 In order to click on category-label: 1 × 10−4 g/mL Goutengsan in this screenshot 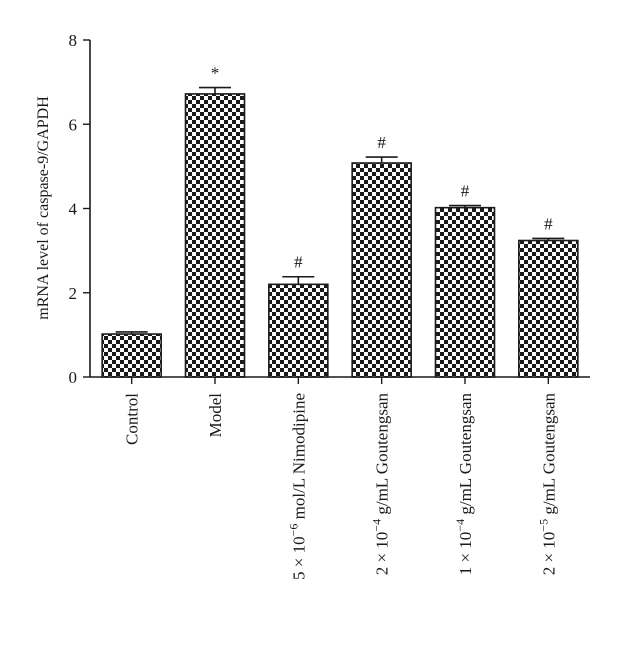, I will do `click(464, 484)`.